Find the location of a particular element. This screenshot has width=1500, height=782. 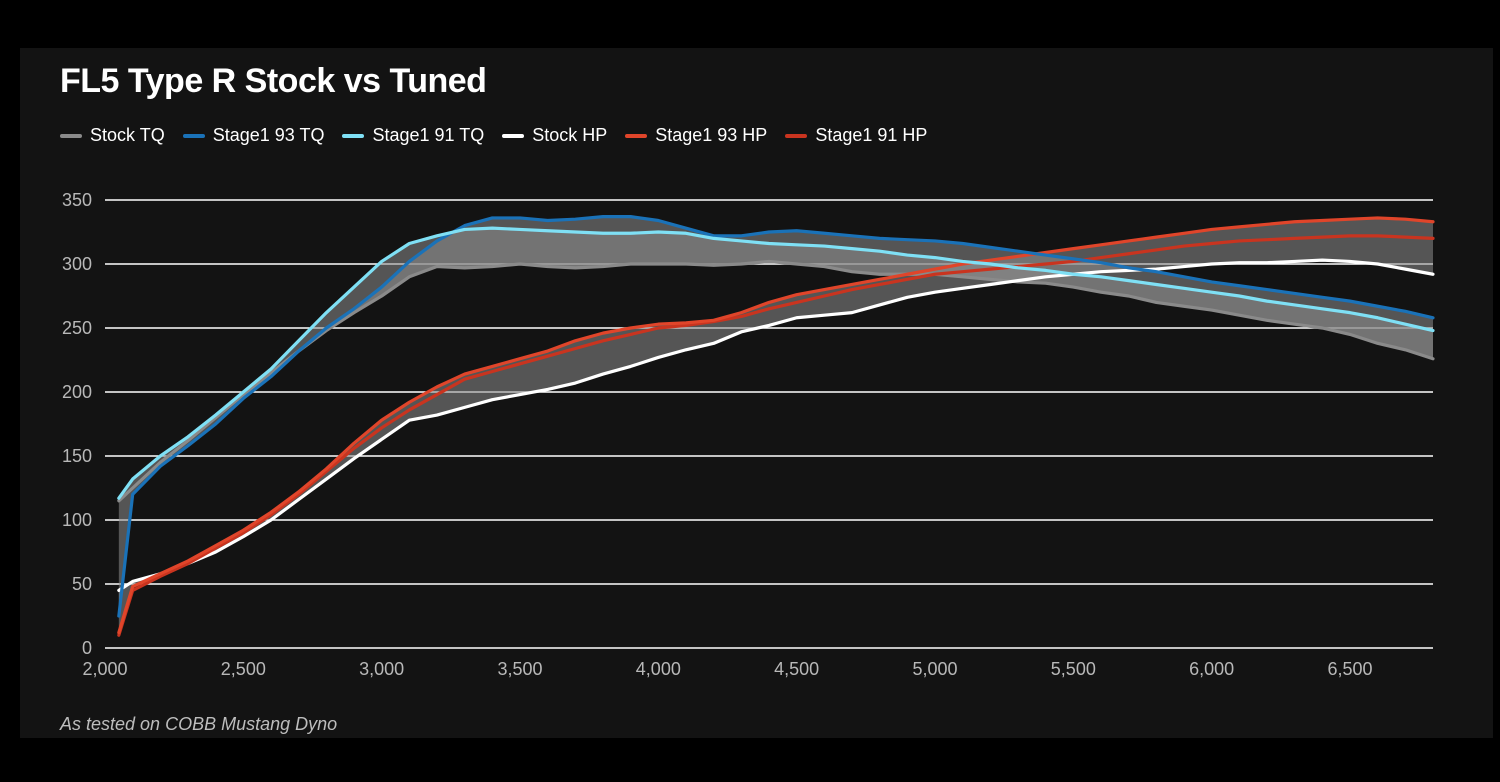

footnote: As tested on COBB Mustang Dyno is located at coordinates (199, 724).